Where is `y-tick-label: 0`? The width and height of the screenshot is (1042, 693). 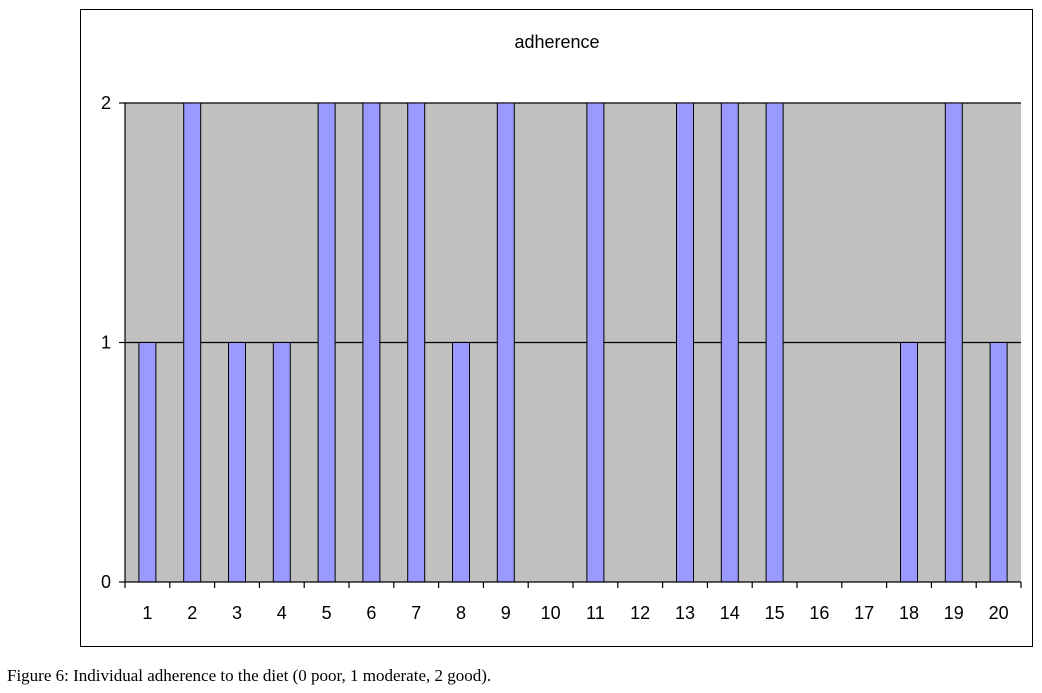
y-tick-label: 0 is located at coordinates (106, 582).